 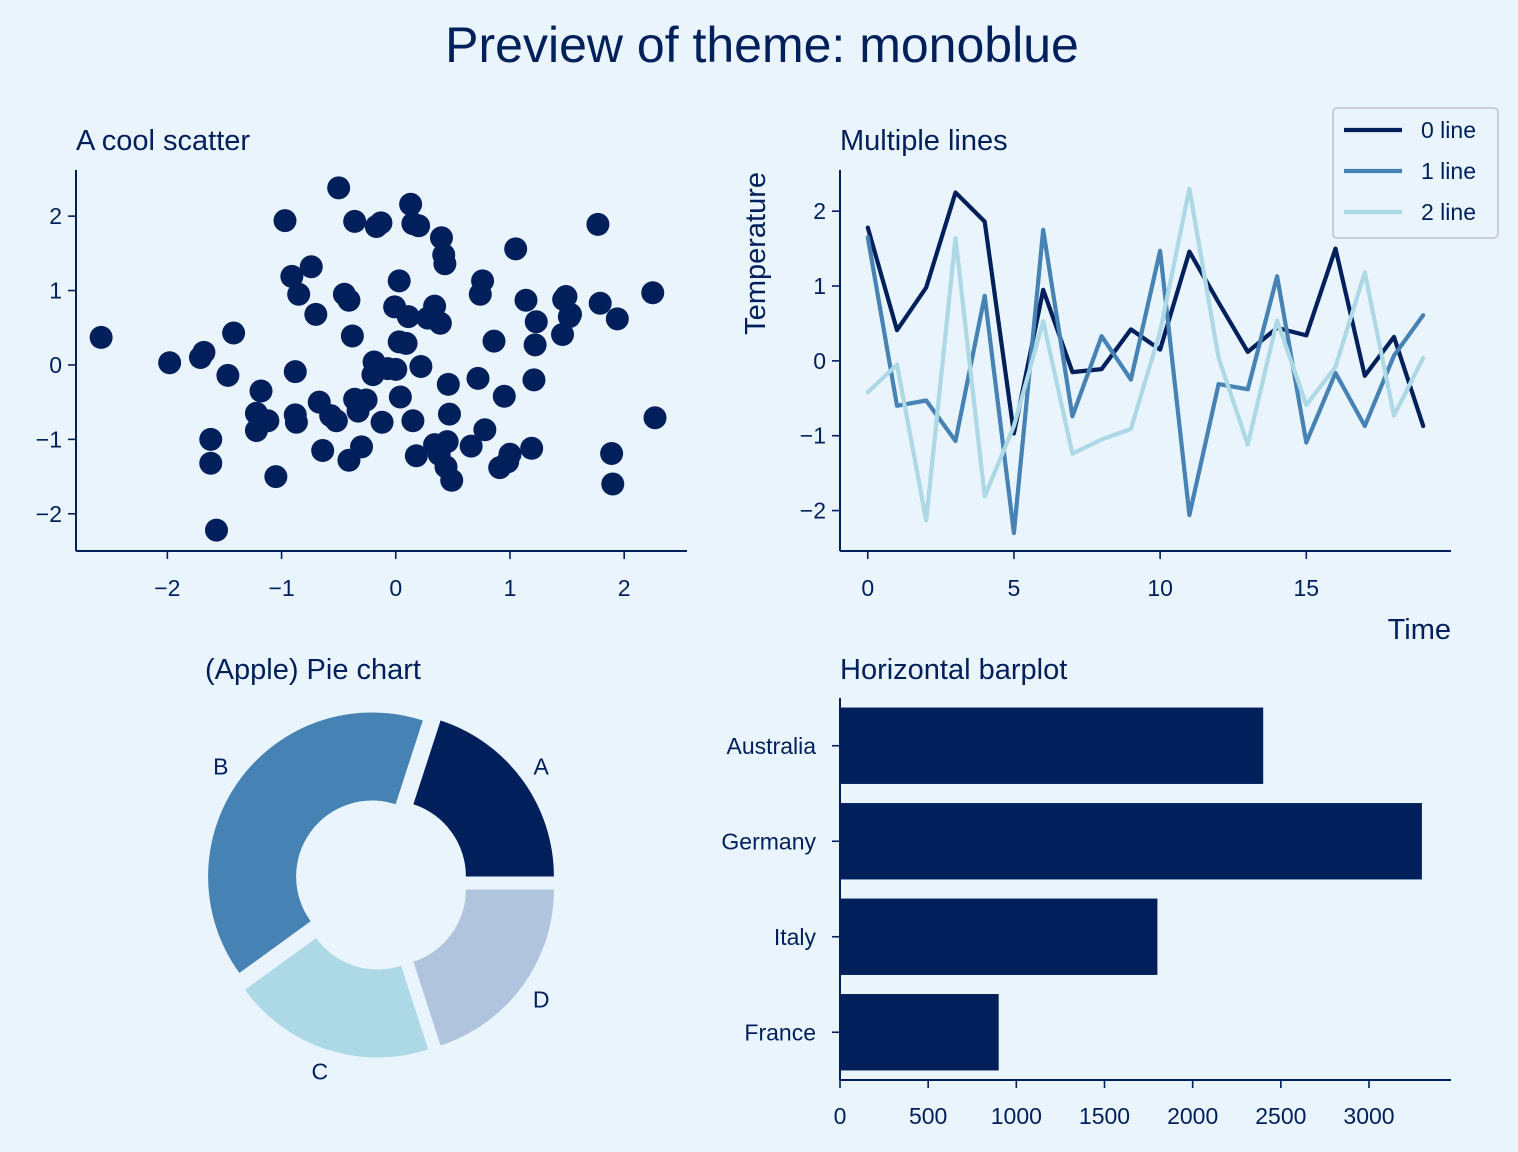 What do you see at coordinates (1016, 1116) in the screenshot?
I see `bar-x-tick-label: 1000` at bounding box center [1016, 1116].